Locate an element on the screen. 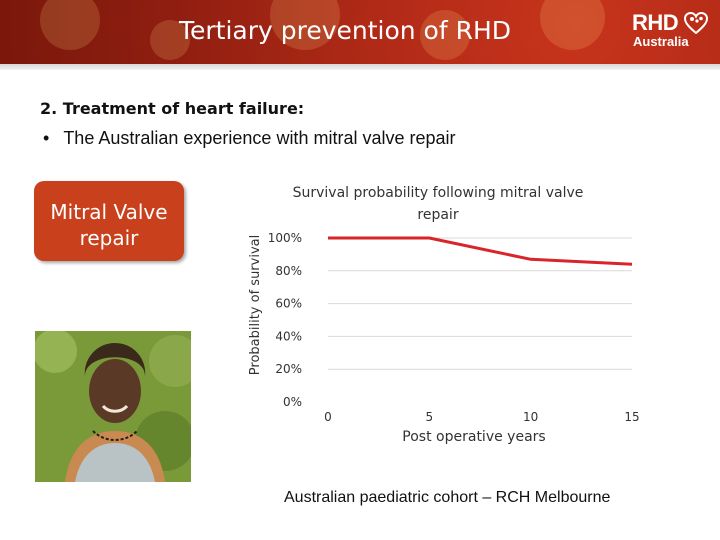  x-tick-label: 0 is located at coordinates (328, 417).